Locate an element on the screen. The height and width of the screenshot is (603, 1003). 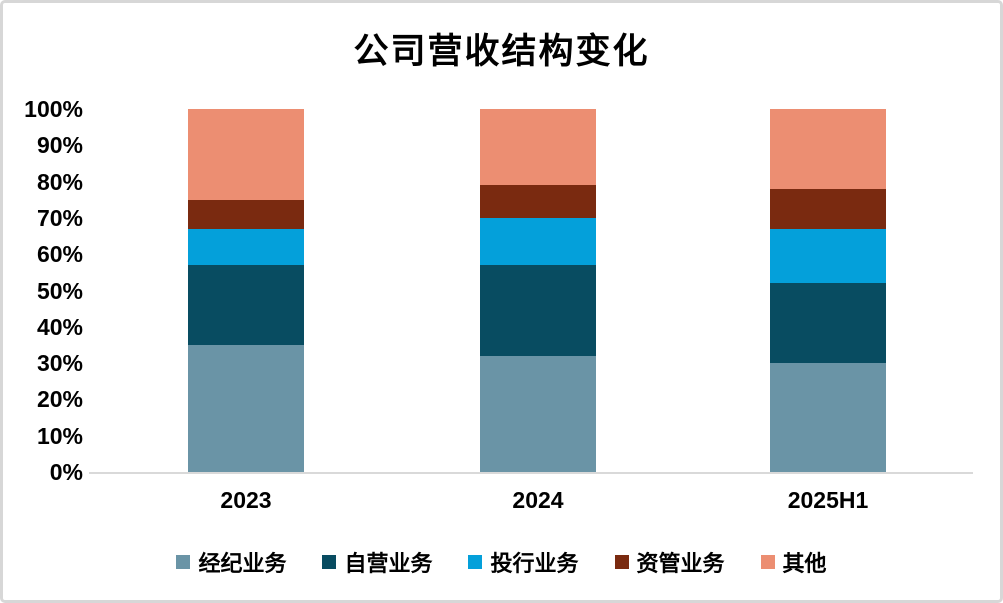
x-tick-label: 2025H1 is located at coordinates (828, 500).